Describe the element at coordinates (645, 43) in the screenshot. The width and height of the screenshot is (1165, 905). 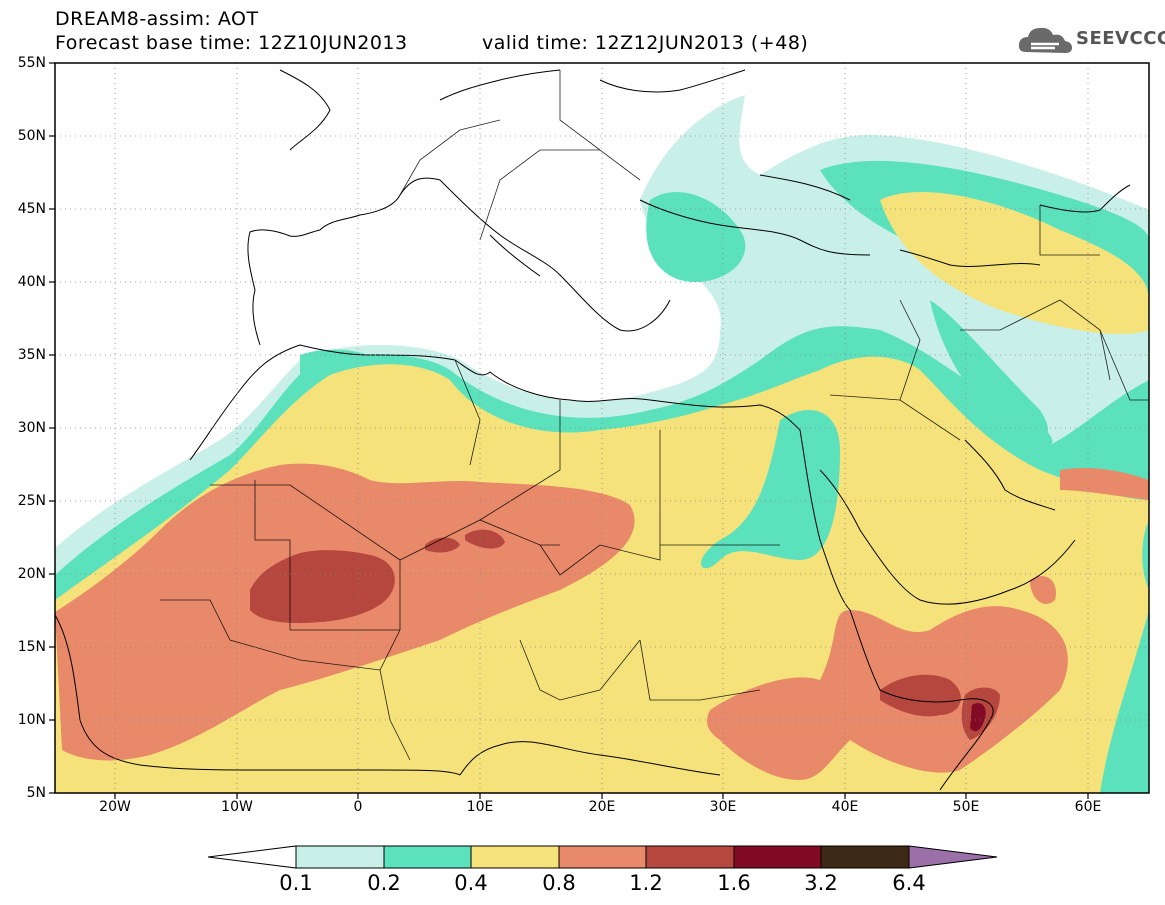
I see `valid-time: valid time: 12Z12JUN2013 (+48)` at that location.